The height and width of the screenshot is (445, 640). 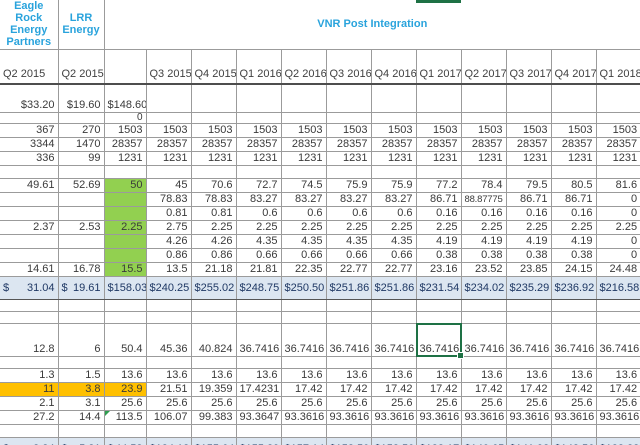 What do you see at coordinates (29, 144) in the screenshot?
I see `cell: 3344` at bounding box center [29, 144].